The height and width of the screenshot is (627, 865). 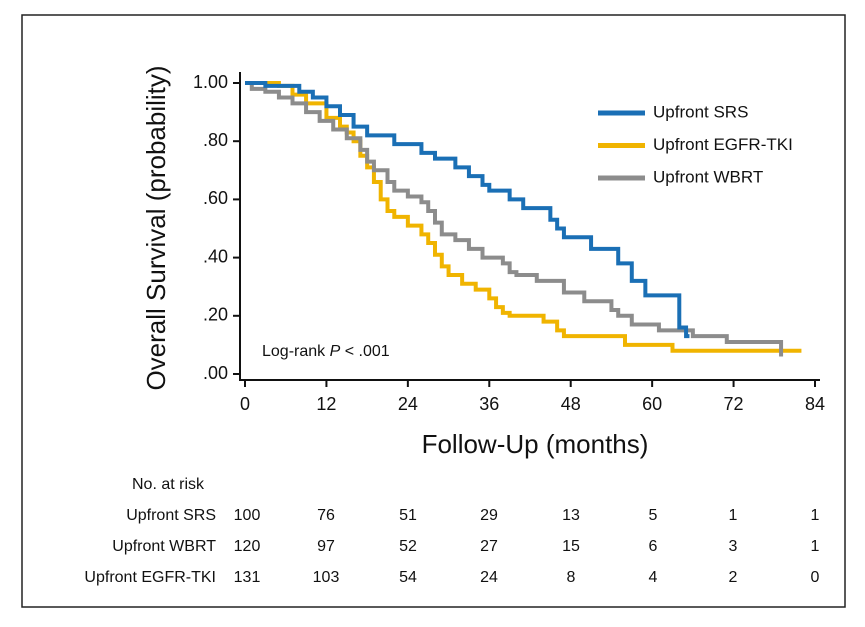 What do you see at coordinates (653, 577) in the screenshot?
I see `risk-count: 4` at bounding box center [653, 577].